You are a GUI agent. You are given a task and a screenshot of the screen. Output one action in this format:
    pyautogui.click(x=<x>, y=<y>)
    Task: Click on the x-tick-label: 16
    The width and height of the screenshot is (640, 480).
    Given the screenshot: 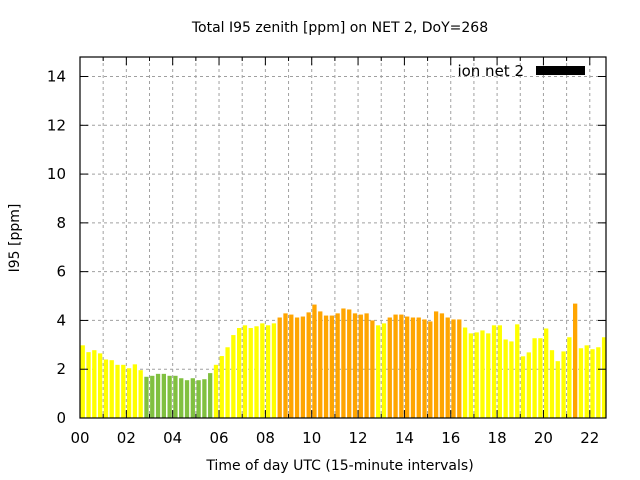 What is the action you would take?
    pyautogui.click(x=450, y=438)
    